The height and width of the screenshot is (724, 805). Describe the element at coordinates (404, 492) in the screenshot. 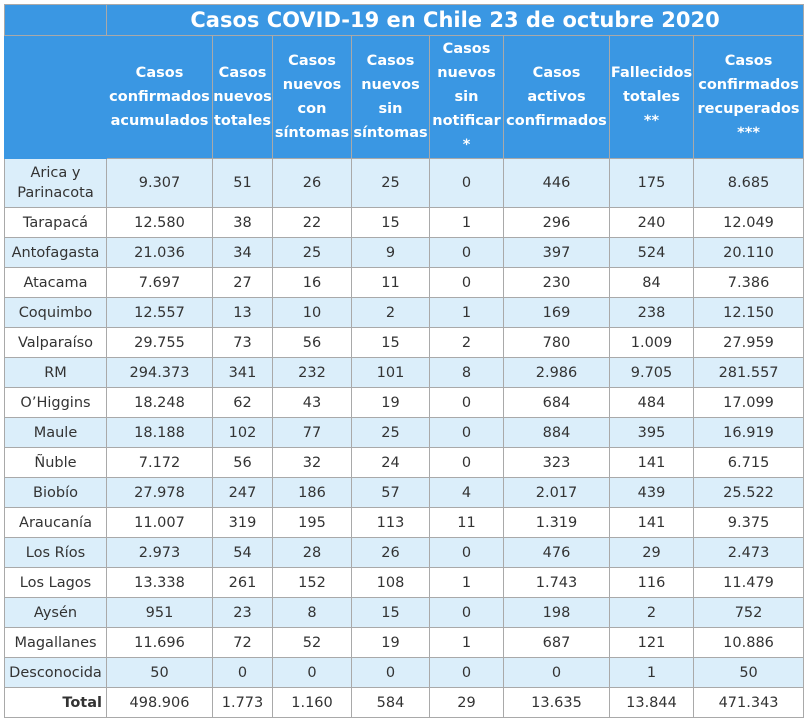

I see `table-row: Biobío 27.978 247 186 57 4 2.017 439 25.522` at that location.